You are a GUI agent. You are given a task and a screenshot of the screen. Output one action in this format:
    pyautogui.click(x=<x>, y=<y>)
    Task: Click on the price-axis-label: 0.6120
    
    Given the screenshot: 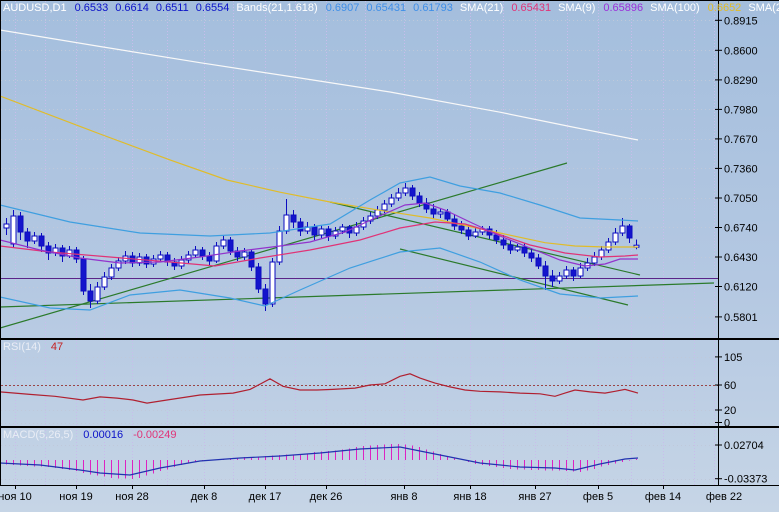 What is the action you would take?
    pyautogui.click(x=741, y=288)
    